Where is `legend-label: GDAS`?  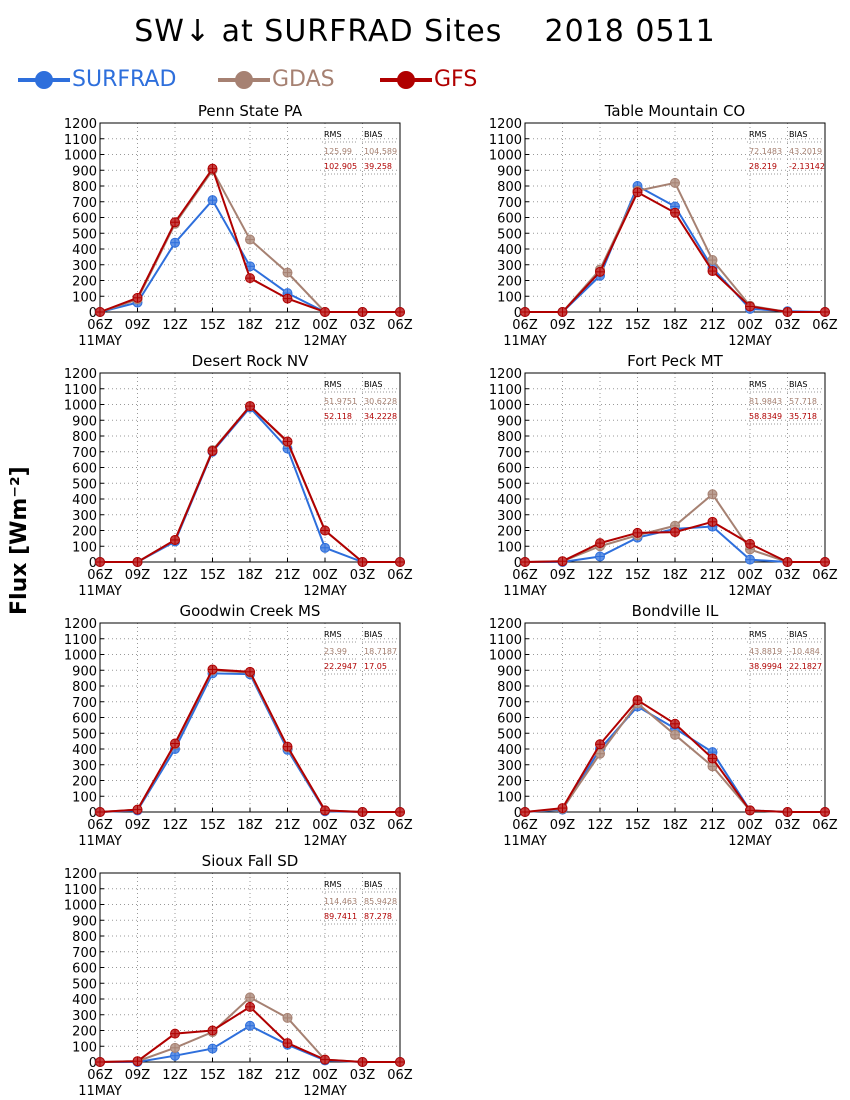 legend-label: GDAS is located at coordinates (303, 79).